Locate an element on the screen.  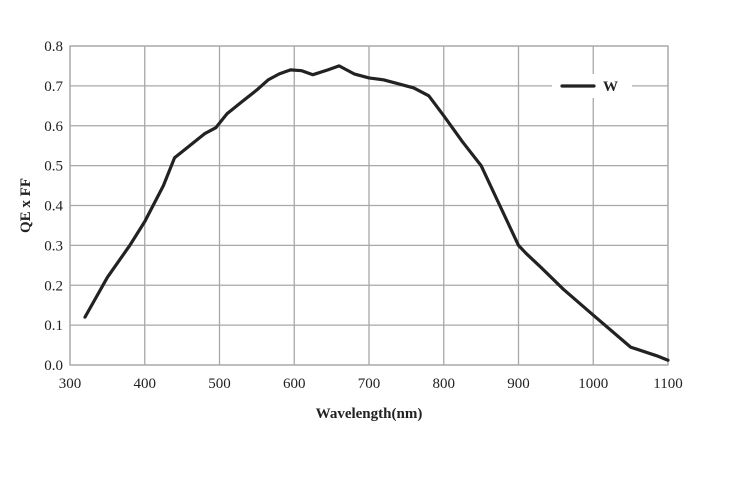
legend-label-w: W is located at coordinates (610, 87).